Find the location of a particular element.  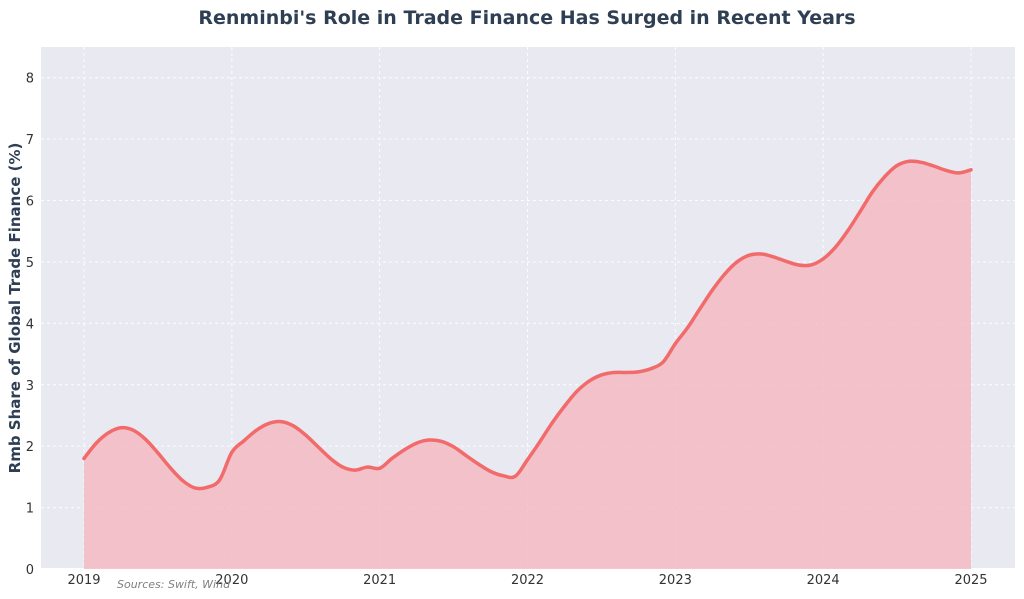

y-tick-label: 6 is located at coordinates (30, 202).